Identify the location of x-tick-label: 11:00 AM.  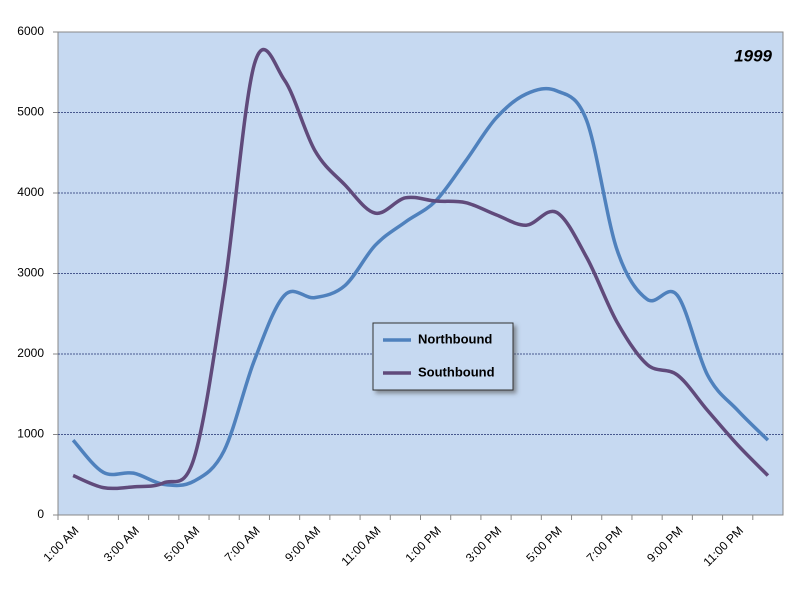
(360, 545).